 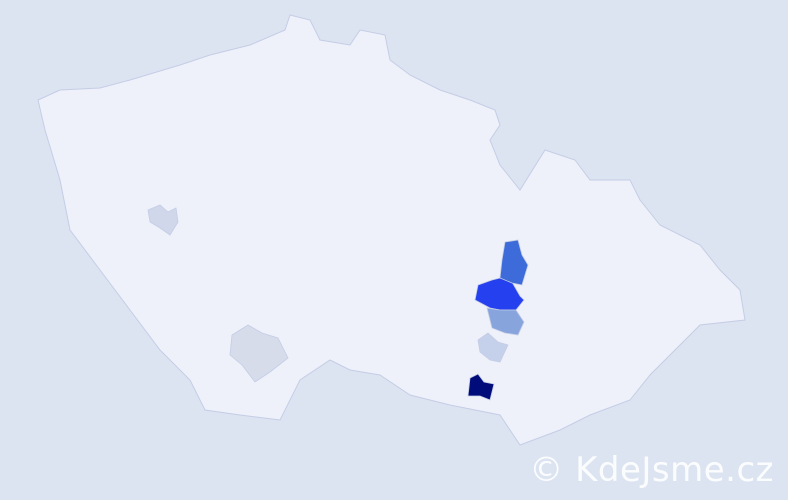 What do you see at coordinates (651, 470) in the screenshot?
I see `watermark: © KdeJsme.cz` at bounding box center [651, 470].